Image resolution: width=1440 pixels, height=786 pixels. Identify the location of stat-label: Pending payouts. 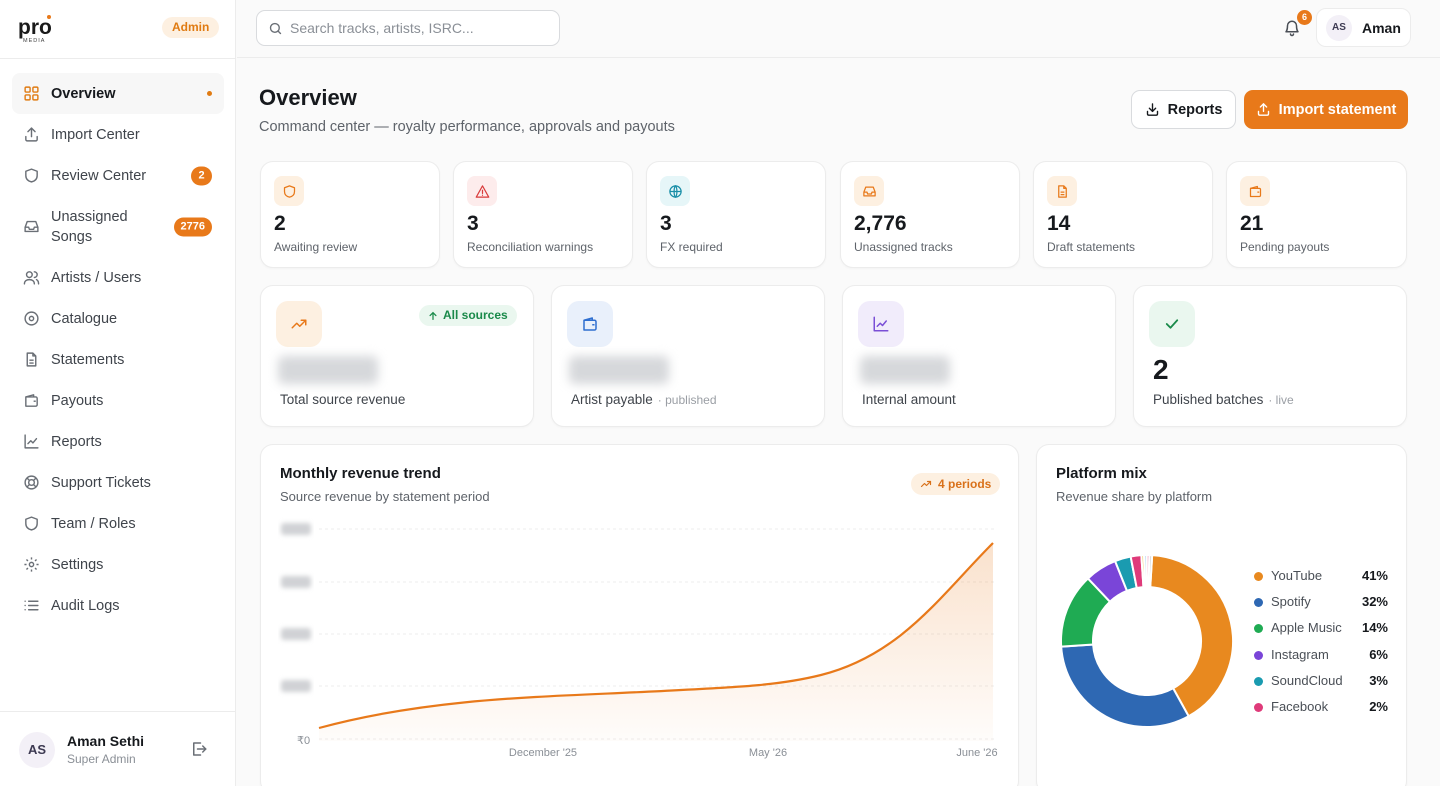
(1285, 247).